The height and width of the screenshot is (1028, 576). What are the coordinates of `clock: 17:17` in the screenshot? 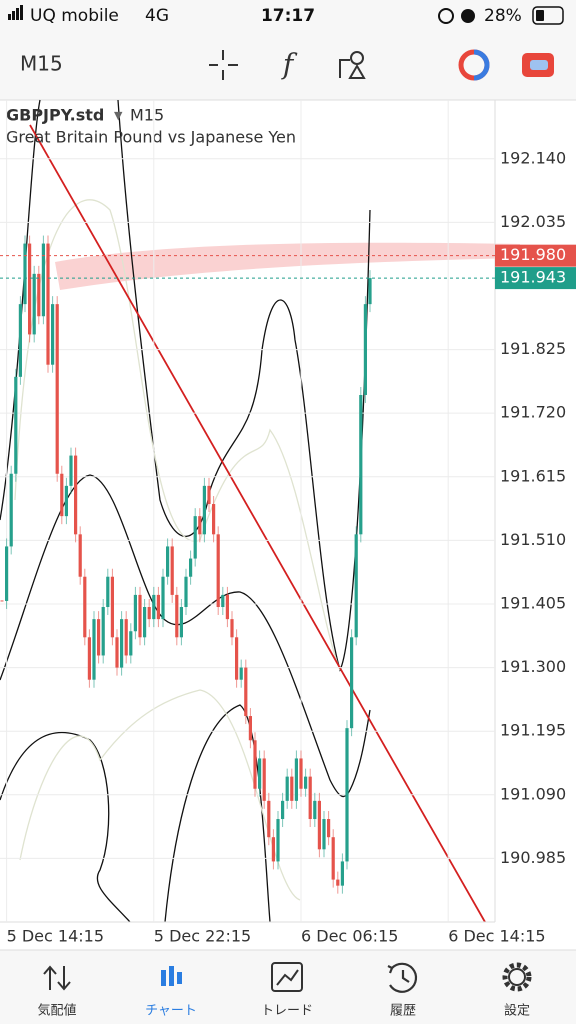 It's located at (288, 16).